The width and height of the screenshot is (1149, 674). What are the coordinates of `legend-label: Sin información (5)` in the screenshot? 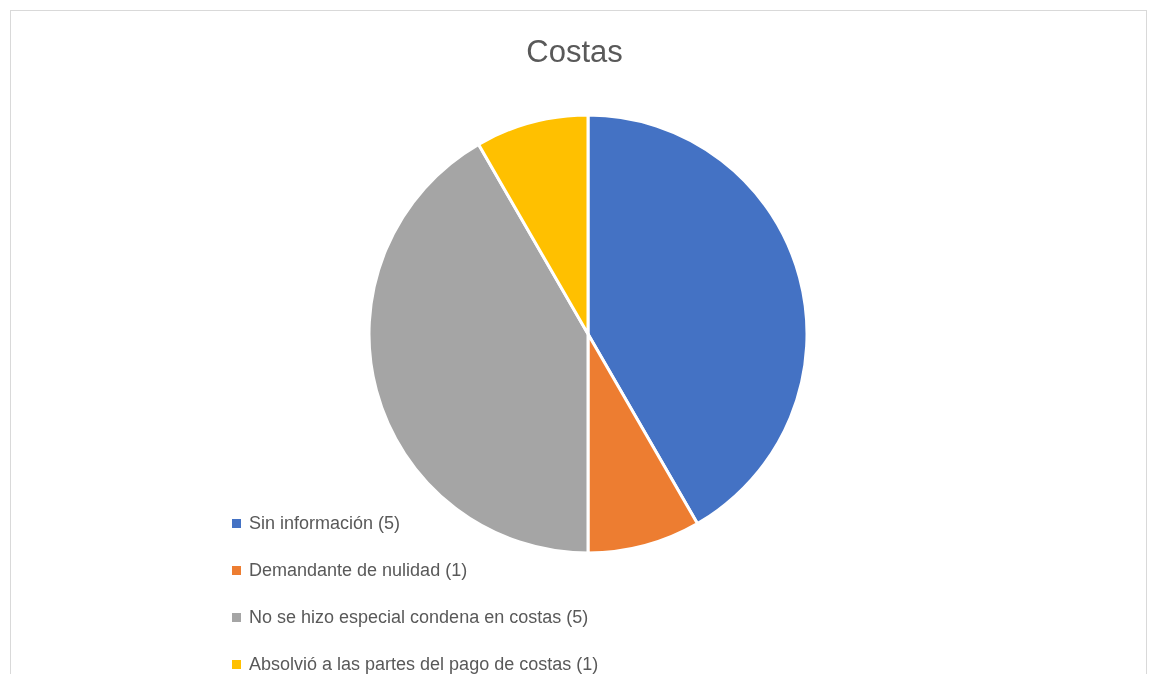 It's located at (325, 523).